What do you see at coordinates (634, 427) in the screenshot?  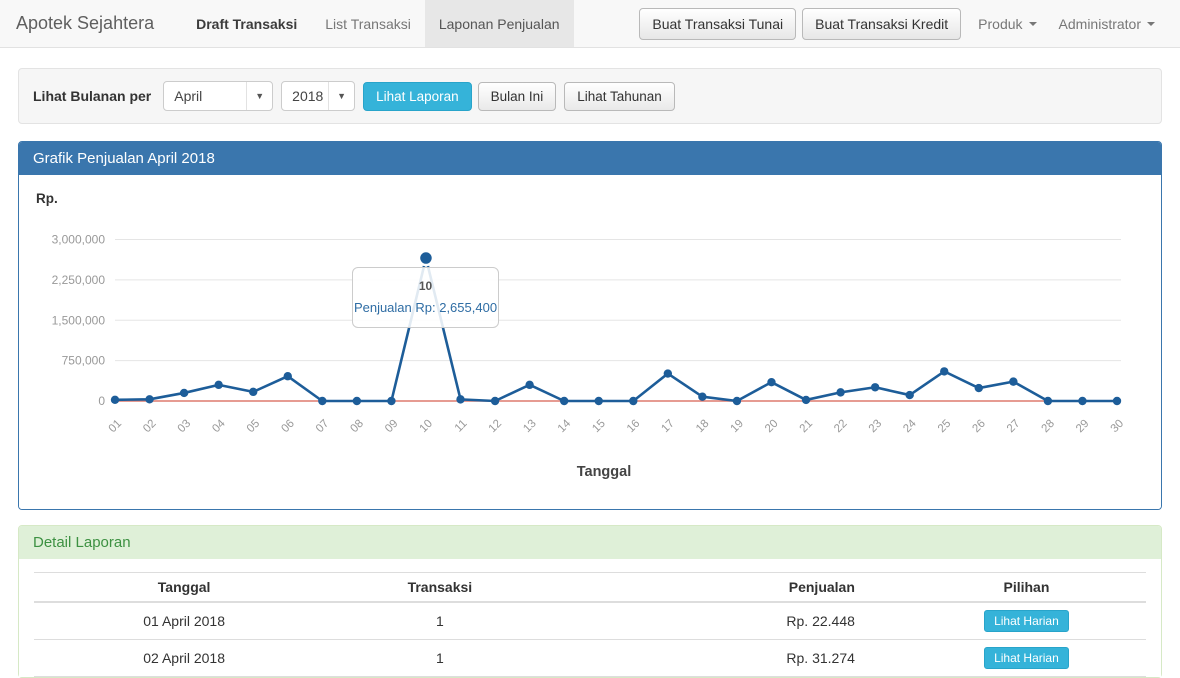 I see `x-tick-label: 16` at bounding box center [634, 427].